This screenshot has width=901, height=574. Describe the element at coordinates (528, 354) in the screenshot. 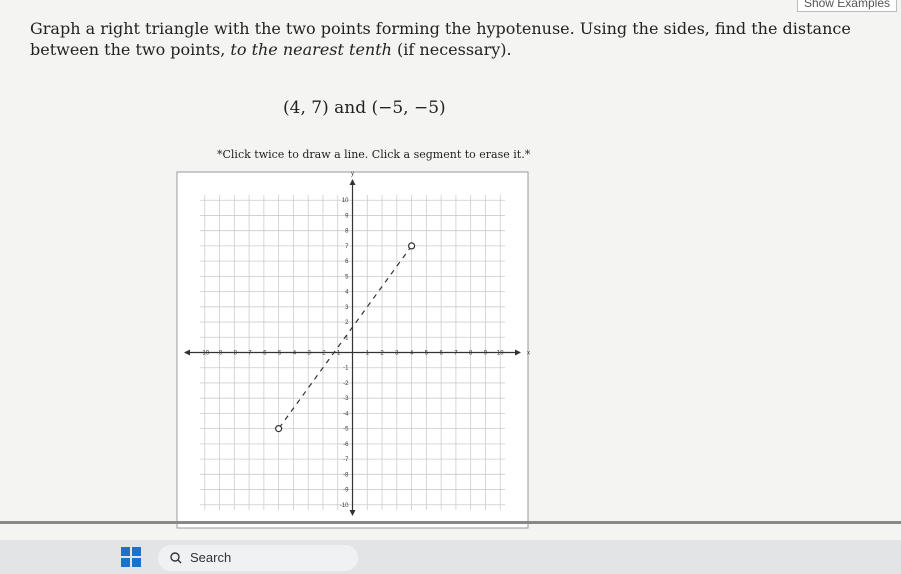

I see `x-axis-label: x` at that location.